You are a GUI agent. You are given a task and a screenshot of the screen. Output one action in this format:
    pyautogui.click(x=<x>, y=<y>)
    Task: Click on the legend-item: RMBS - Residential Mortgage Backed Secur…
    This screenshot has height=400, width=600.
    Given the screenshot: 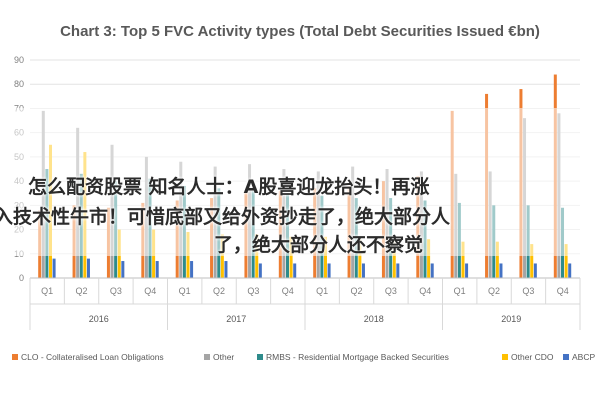 What is the action you would take?
    pyautogui.click(x=353, y=357)
    